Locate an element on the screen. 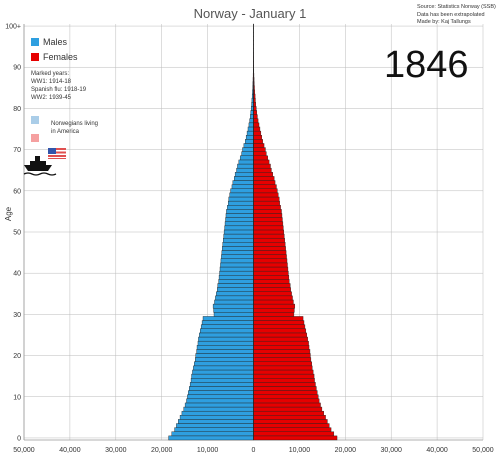 Image resolution: width=500 pixels, height=460 pixels. y-axis-ticks: 0 10 20 30 40 50 60 70 80 90 100+ is located at coordinates (13, 233).